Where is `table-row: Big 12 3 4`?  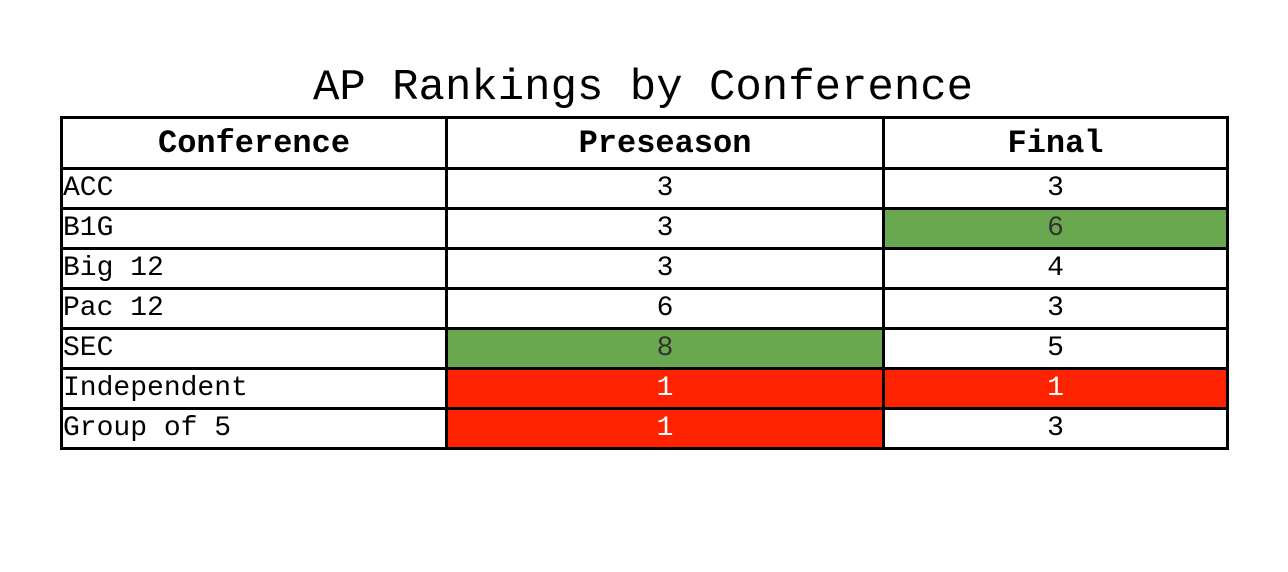
table-row: Big 12 3 4 is located at coordinates (644, 268).